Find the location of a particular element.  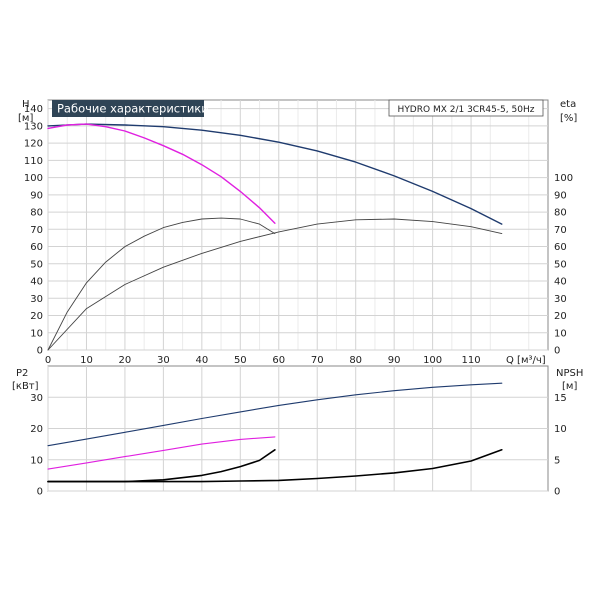

p2-tick-label: 10 is located at coordinates (36, 460).